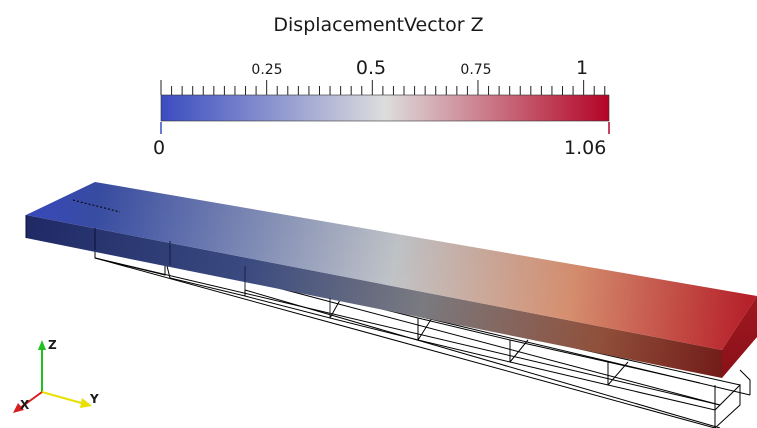 Image resolution: width=757 pixels, height=428 pixels. What do you see at coordinates (18, 408) in the screenshot?
I see `x-axis-arrow` at bounding box center [18, 408].